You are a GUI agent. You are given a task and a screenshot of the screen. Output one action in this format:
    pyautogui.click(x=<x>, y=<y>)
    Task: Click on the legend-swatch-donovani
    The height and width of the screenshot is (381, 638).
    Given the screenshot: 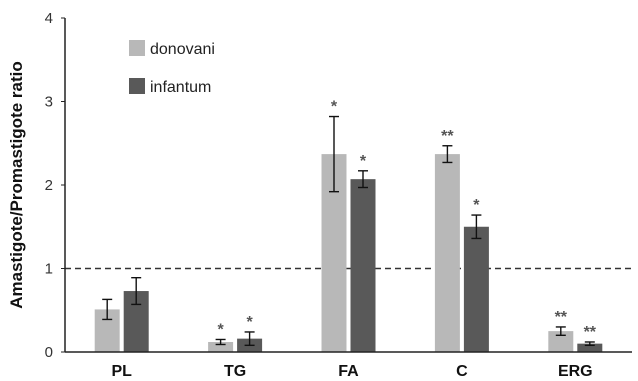 What is the action you would take?
    pyautogui.click(x=137, y=48)
    